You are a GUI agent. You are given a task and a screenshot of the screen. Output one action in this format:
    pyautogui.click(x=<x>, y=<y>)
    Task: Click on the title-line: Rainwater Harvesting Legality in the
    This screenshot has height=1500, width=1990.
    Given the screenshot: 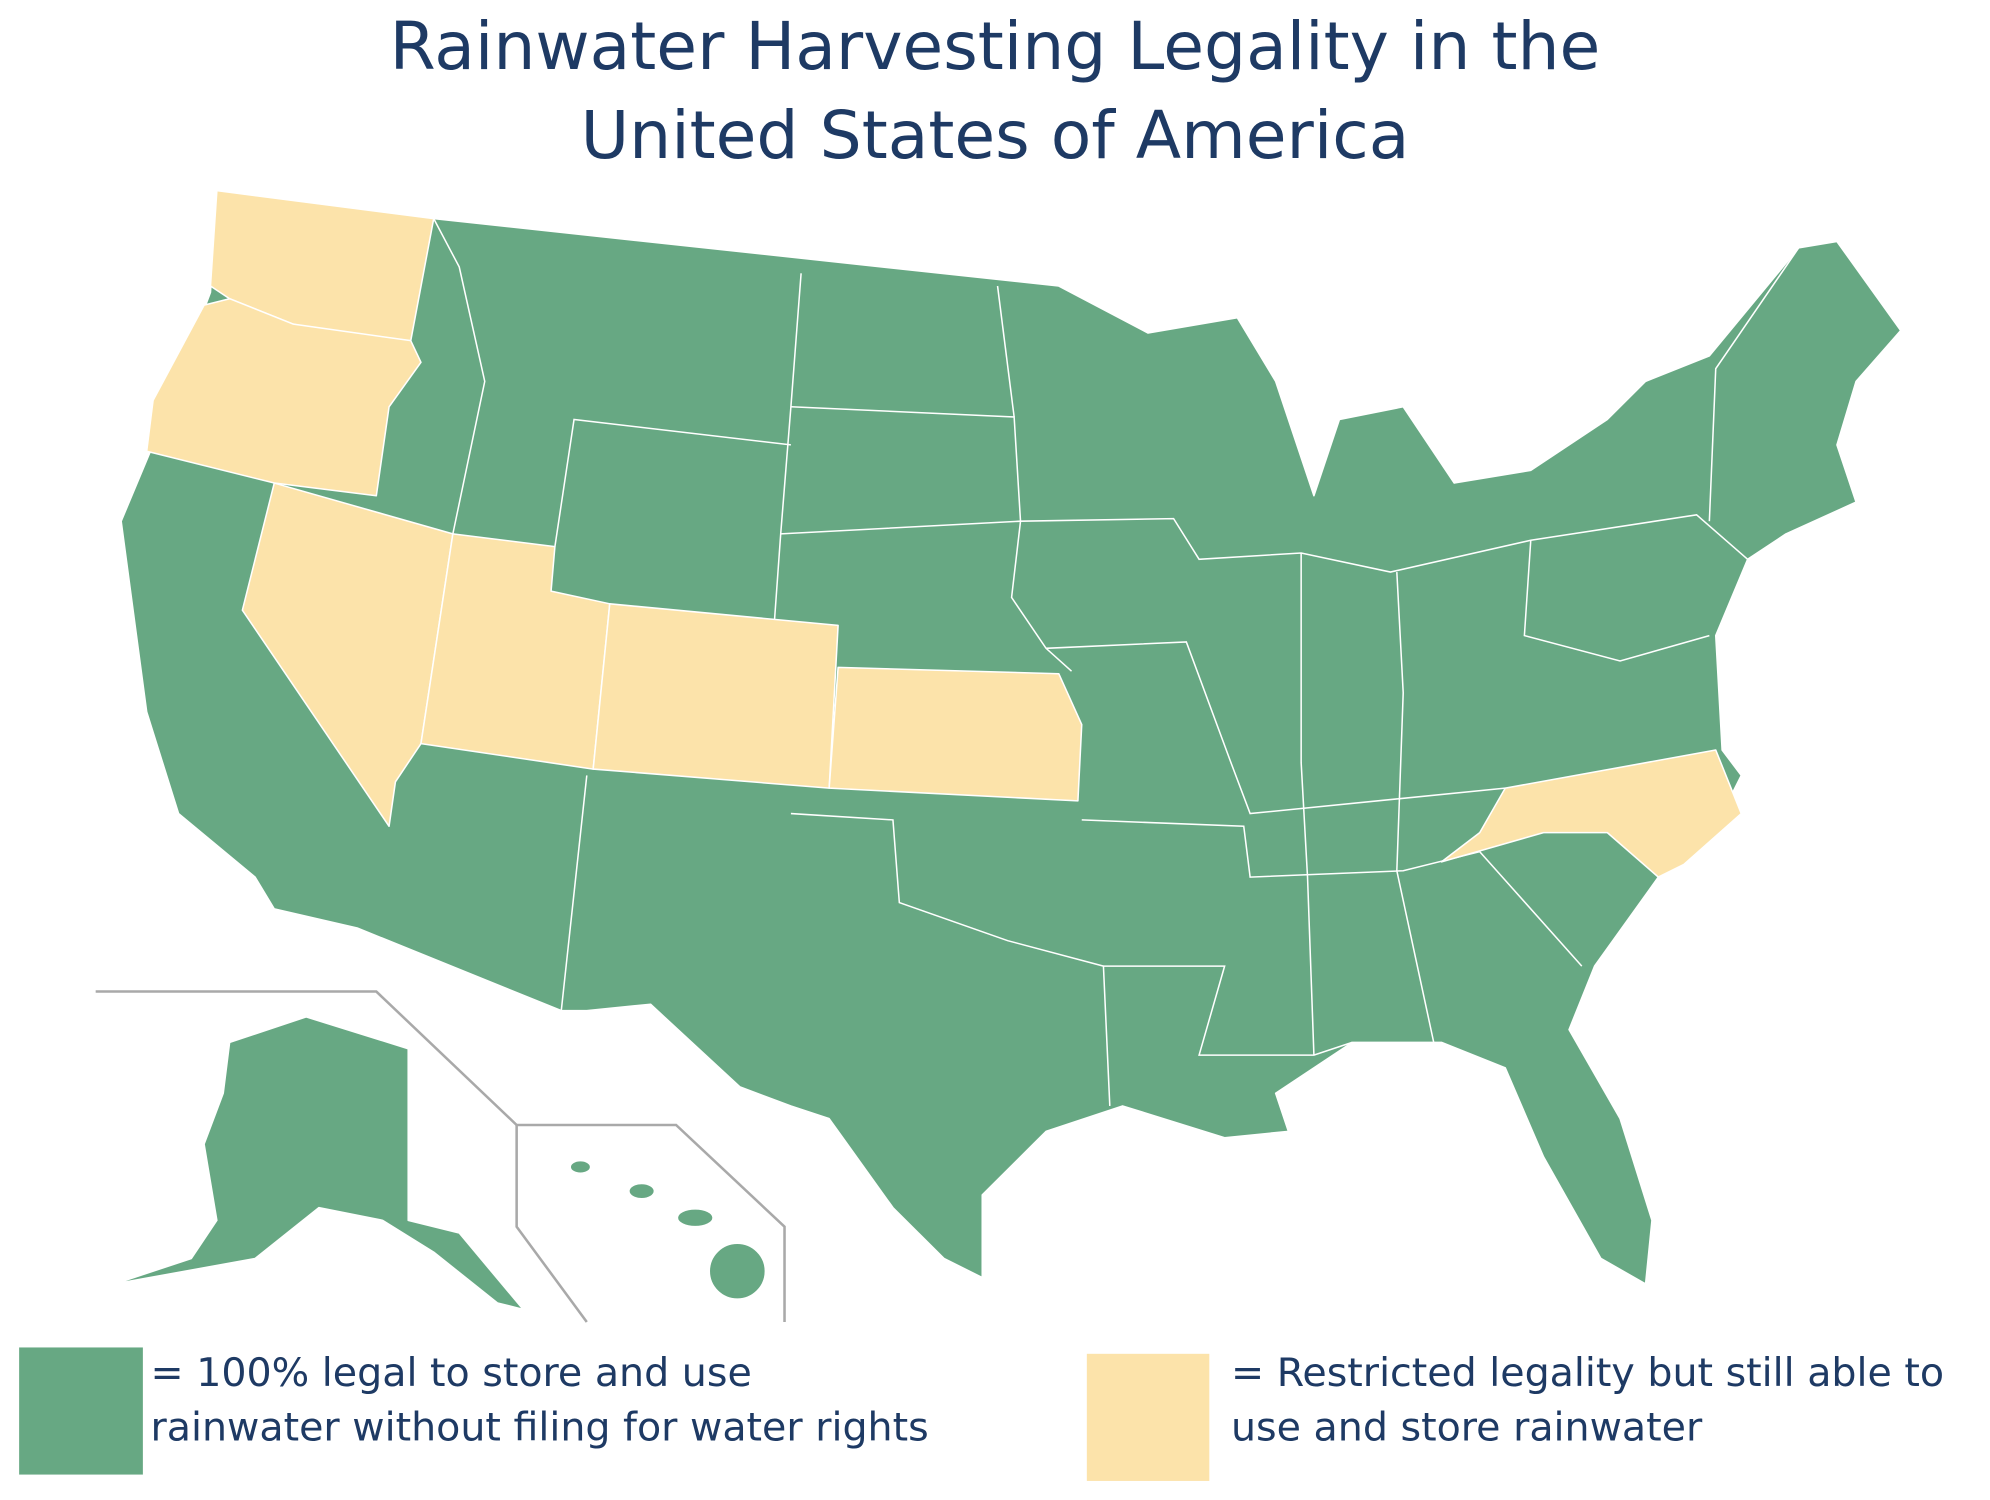 What is the action you would take?
    pyautogui.click(x=995, y=46)
    